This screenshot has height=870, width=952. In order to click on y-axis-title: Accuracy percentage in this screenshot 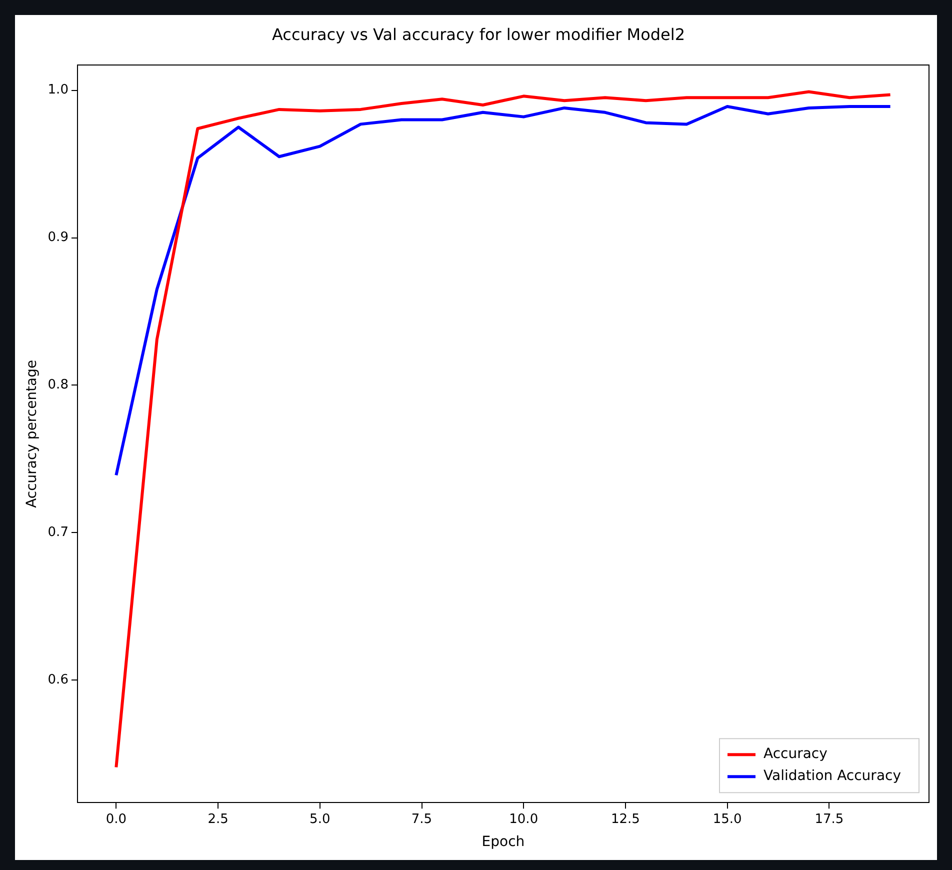, I will do `click(32, 434)`.